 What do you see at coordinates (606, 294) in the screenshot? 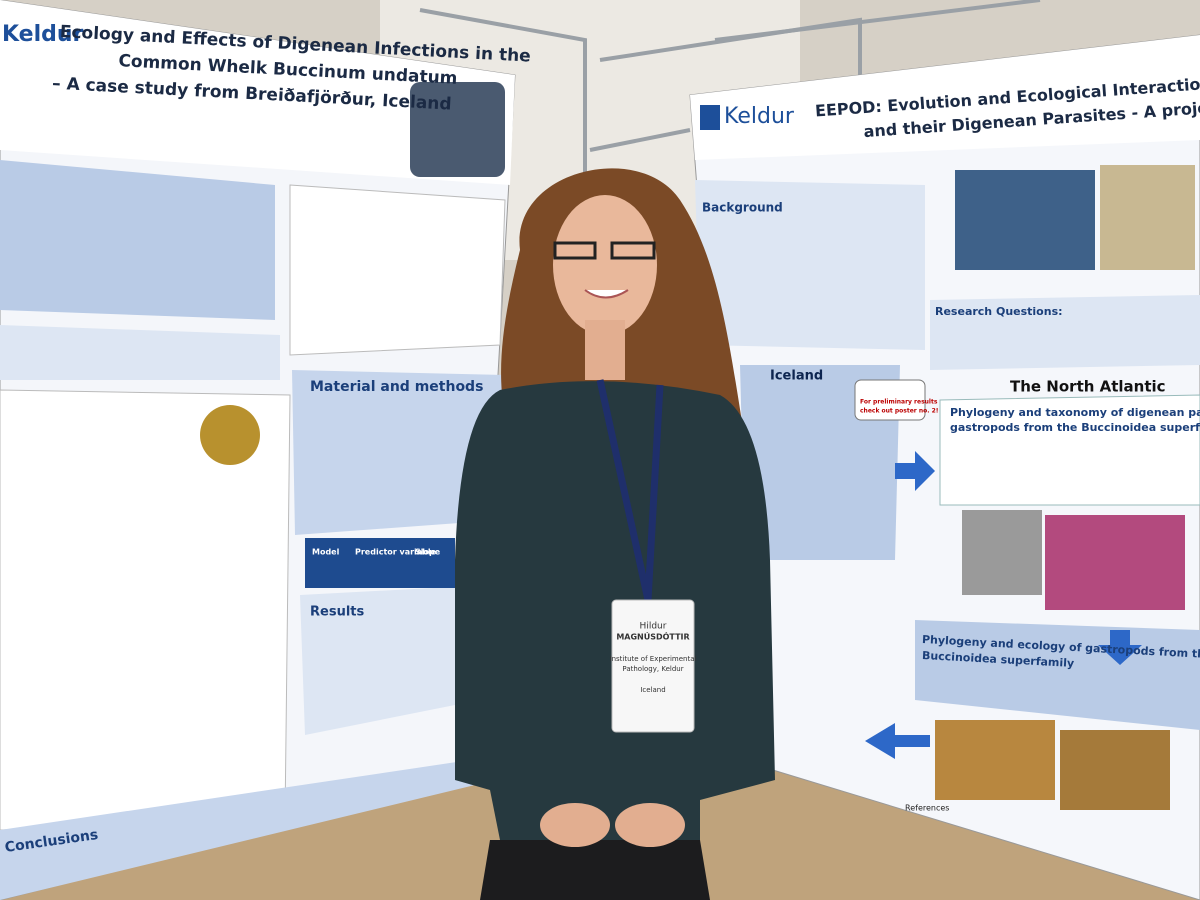
I see `smile` at bounding box center [606, 294].